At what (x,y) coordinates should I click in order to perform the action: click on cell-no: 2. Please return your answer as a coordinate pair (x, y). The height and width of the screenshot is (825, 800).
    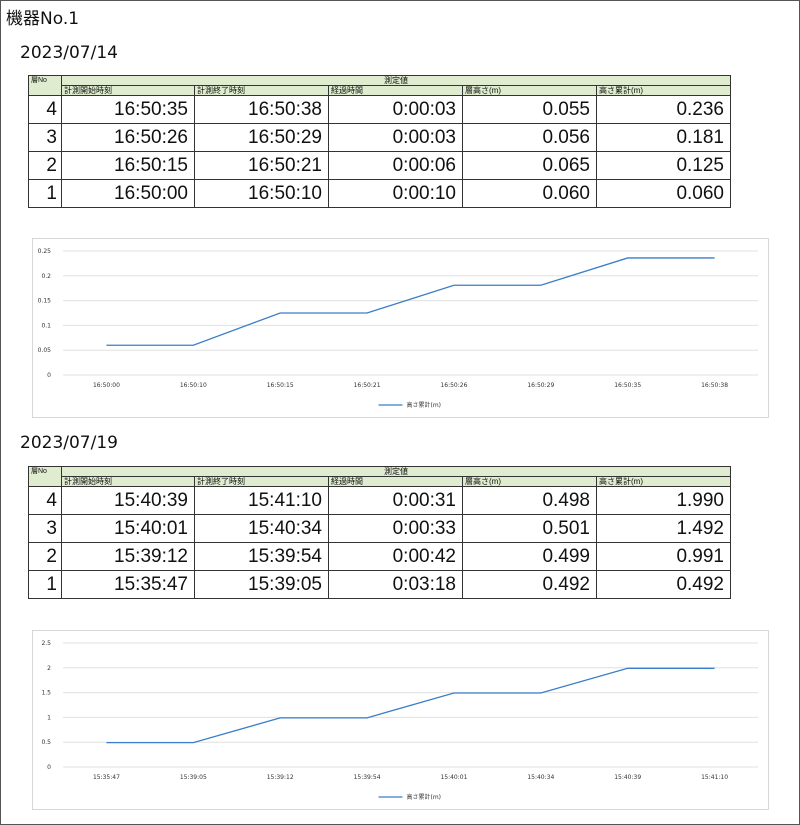
    Looking at the image, I should click on (45, 165).